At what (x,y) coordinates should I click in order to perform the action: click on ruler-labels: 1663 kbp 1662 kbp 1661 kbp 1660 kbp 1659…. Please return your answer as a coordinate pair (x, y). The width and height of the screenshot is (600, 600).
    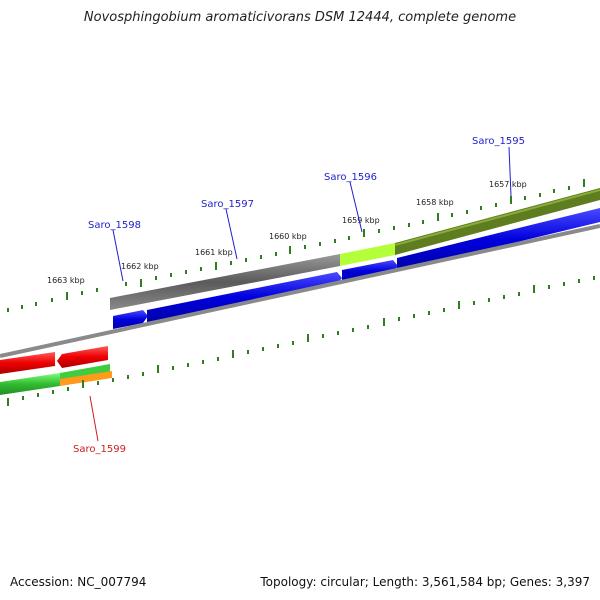
    Looking at the image, I should click on (287, 232).